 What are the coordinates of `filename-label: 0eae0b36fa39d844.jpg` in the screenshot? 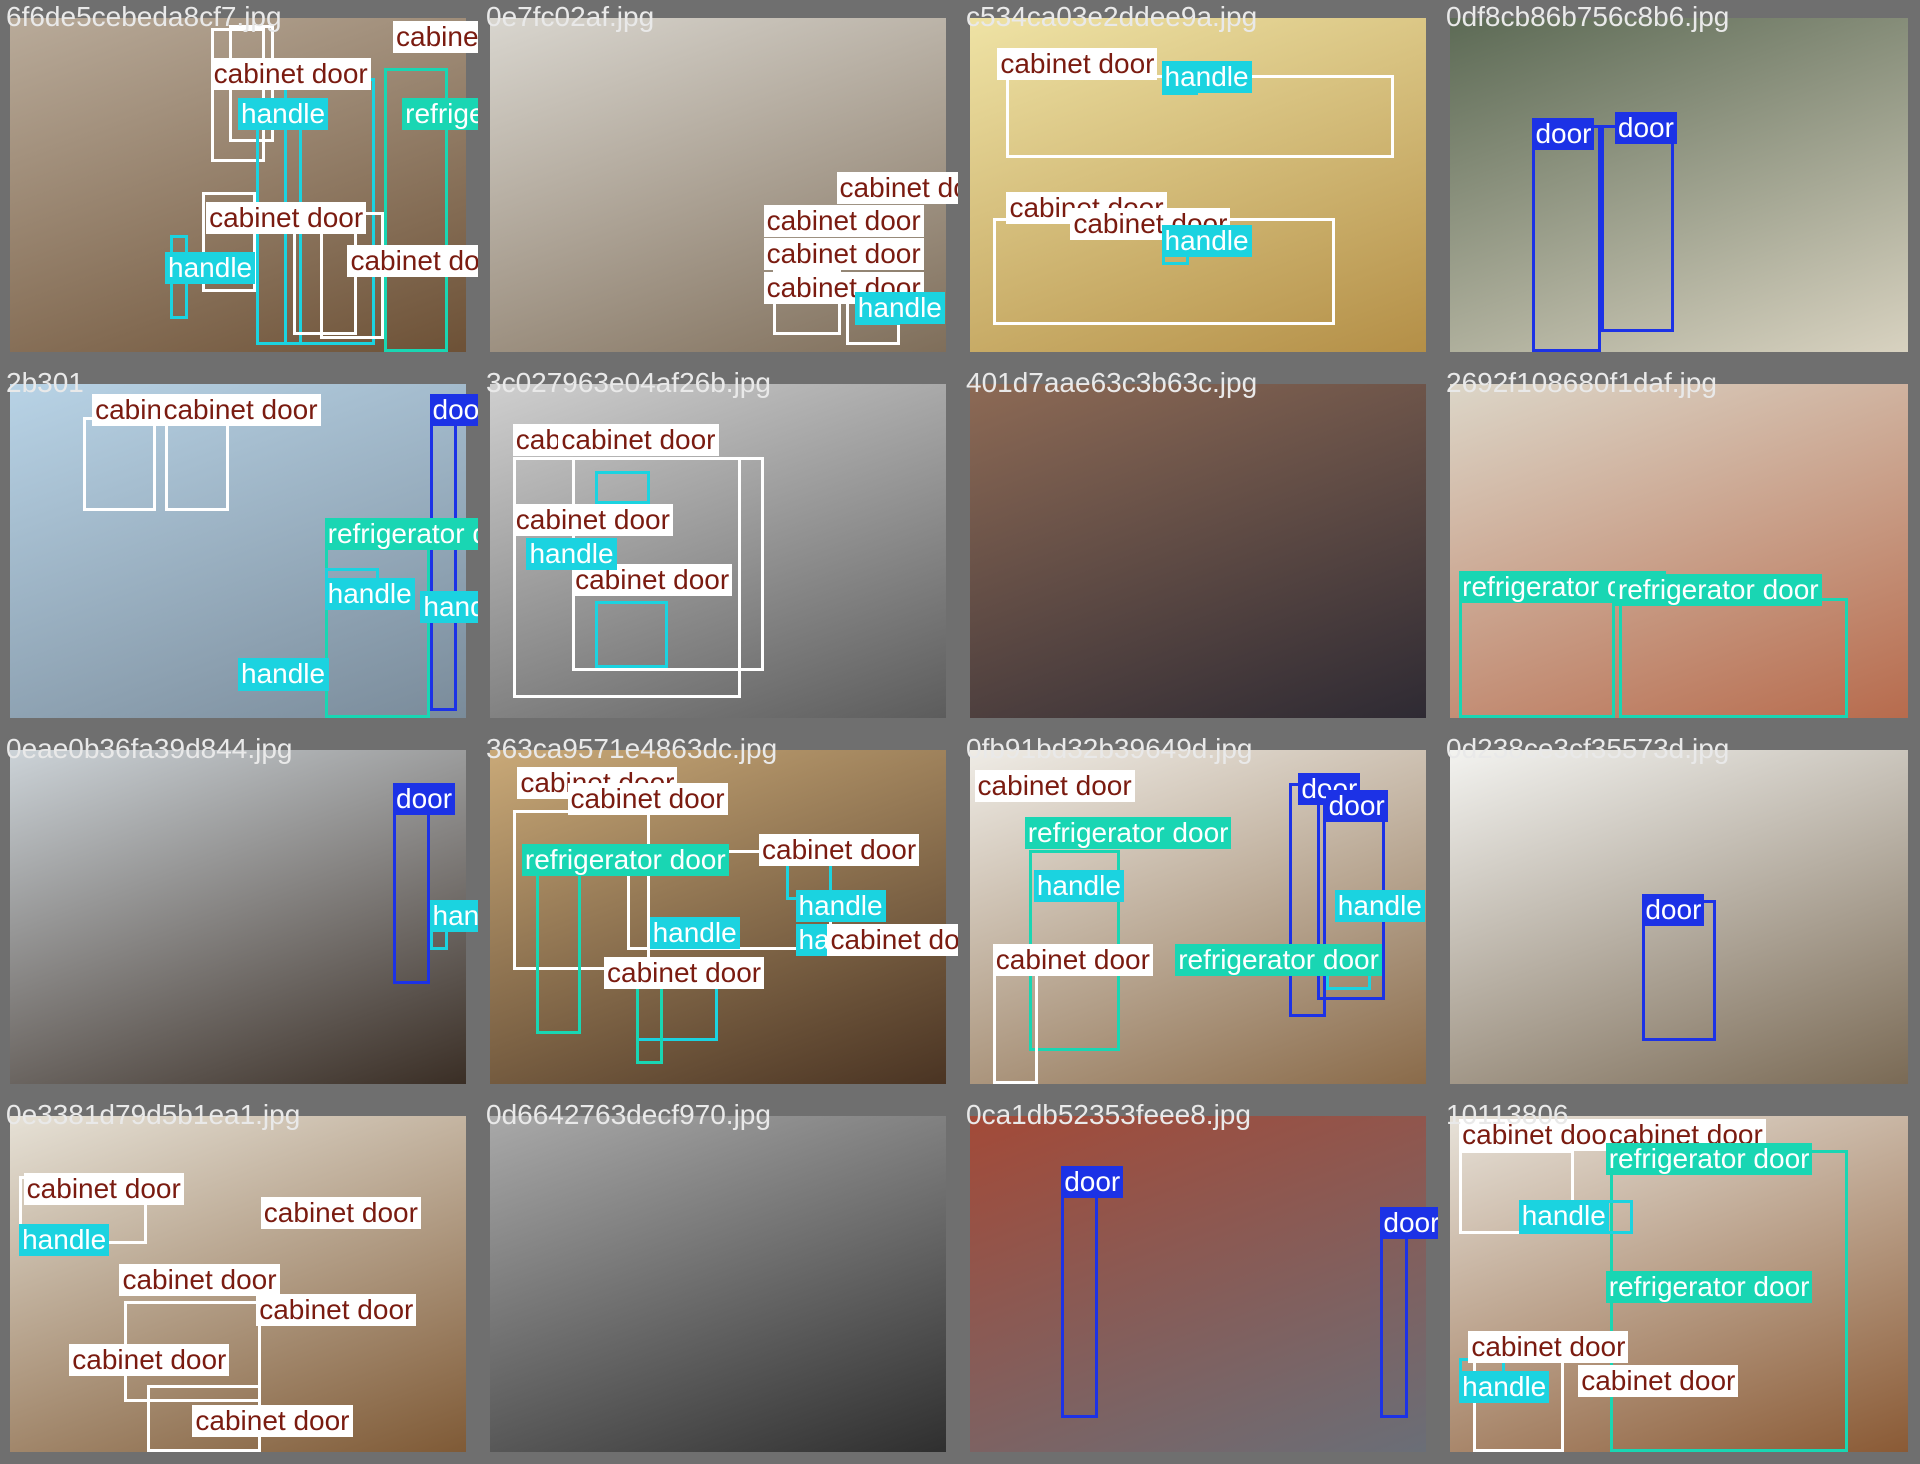 It's located at (149, 748).